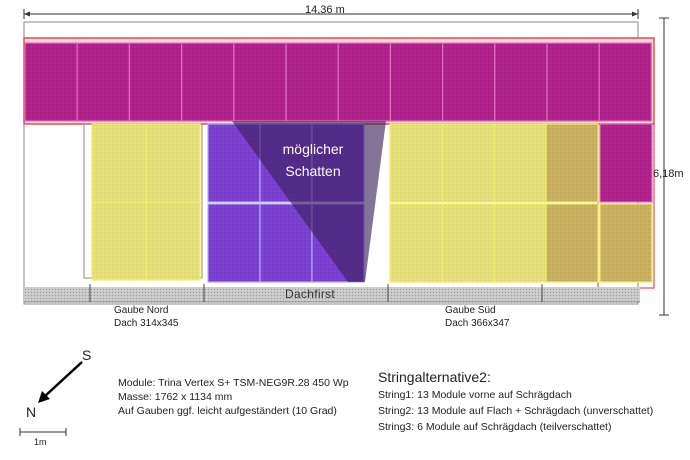  I want to click on shadow-label-line1: möglicher, so click(313, 149).